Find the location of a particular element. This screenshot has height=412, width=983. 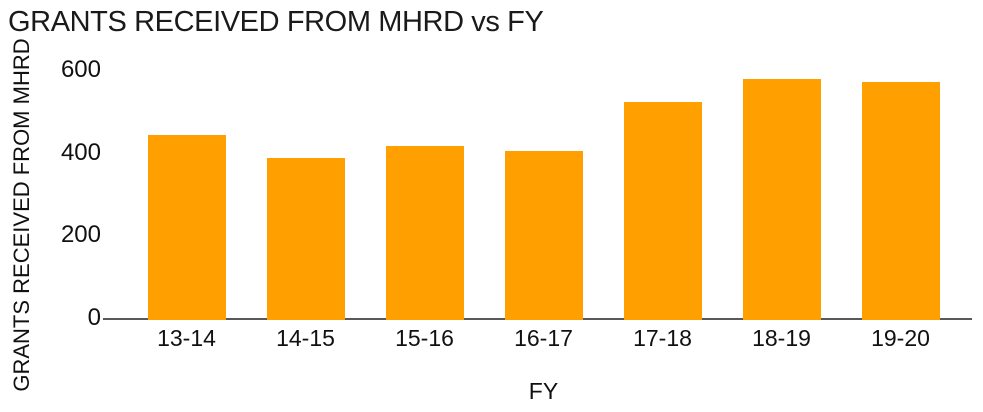

x-tick-label: 16-17 is located at coordinates (543, 338).